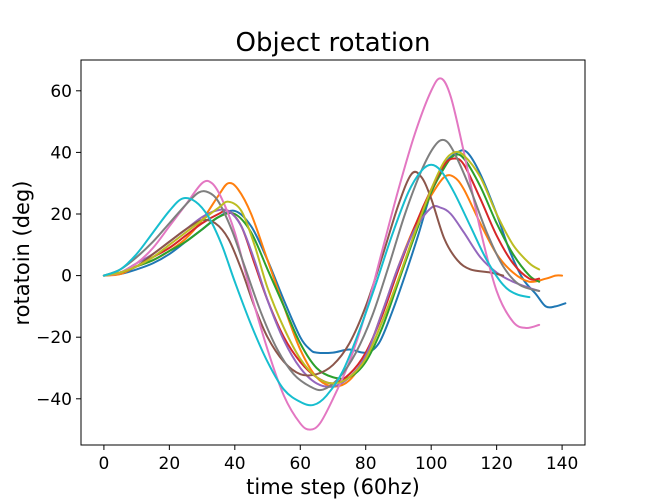  Describe the element at coordinates (431, 464) in the screenshot. I see `x-tick-label: 100` at that location.